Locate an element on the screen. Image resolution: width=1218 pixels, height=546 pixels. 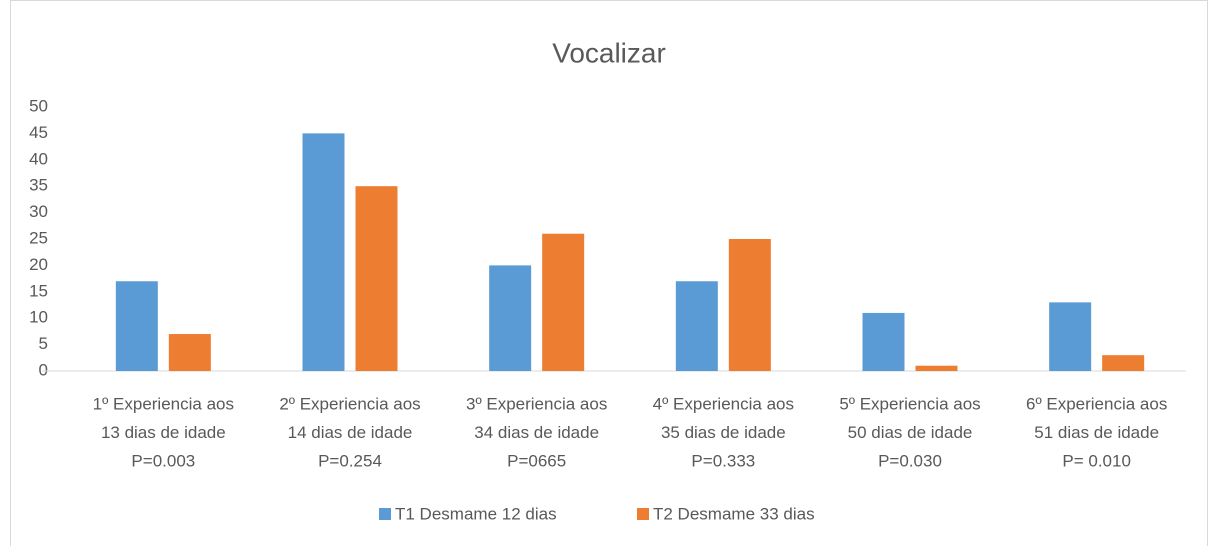
x-tick-label: 2º Experiencia aos is located at coordinates (349, 403).